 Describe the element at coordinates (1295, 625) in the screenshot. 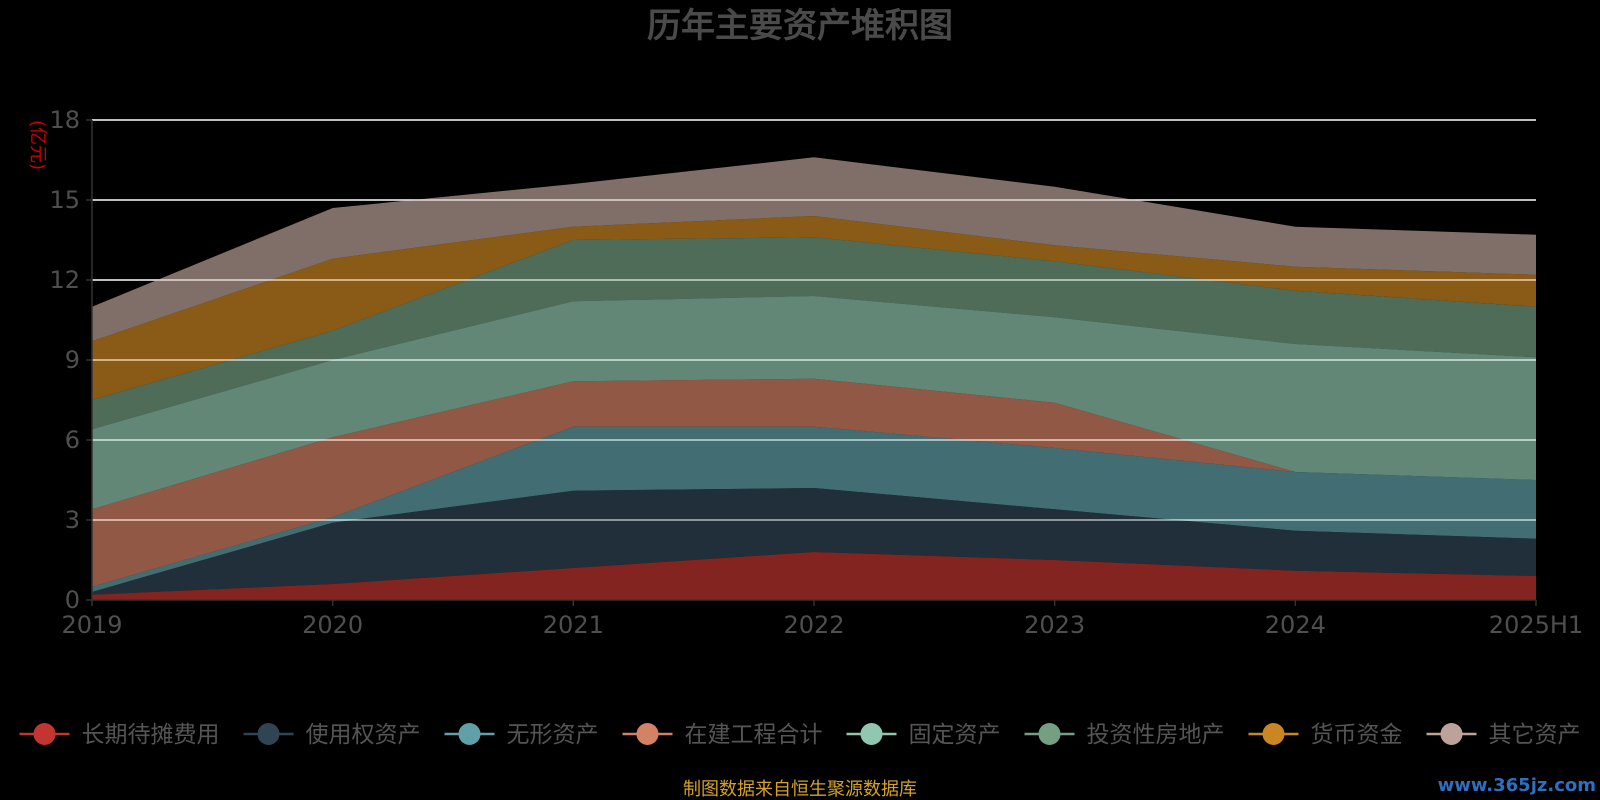

I see `x-tick-label: 2024` at that location.